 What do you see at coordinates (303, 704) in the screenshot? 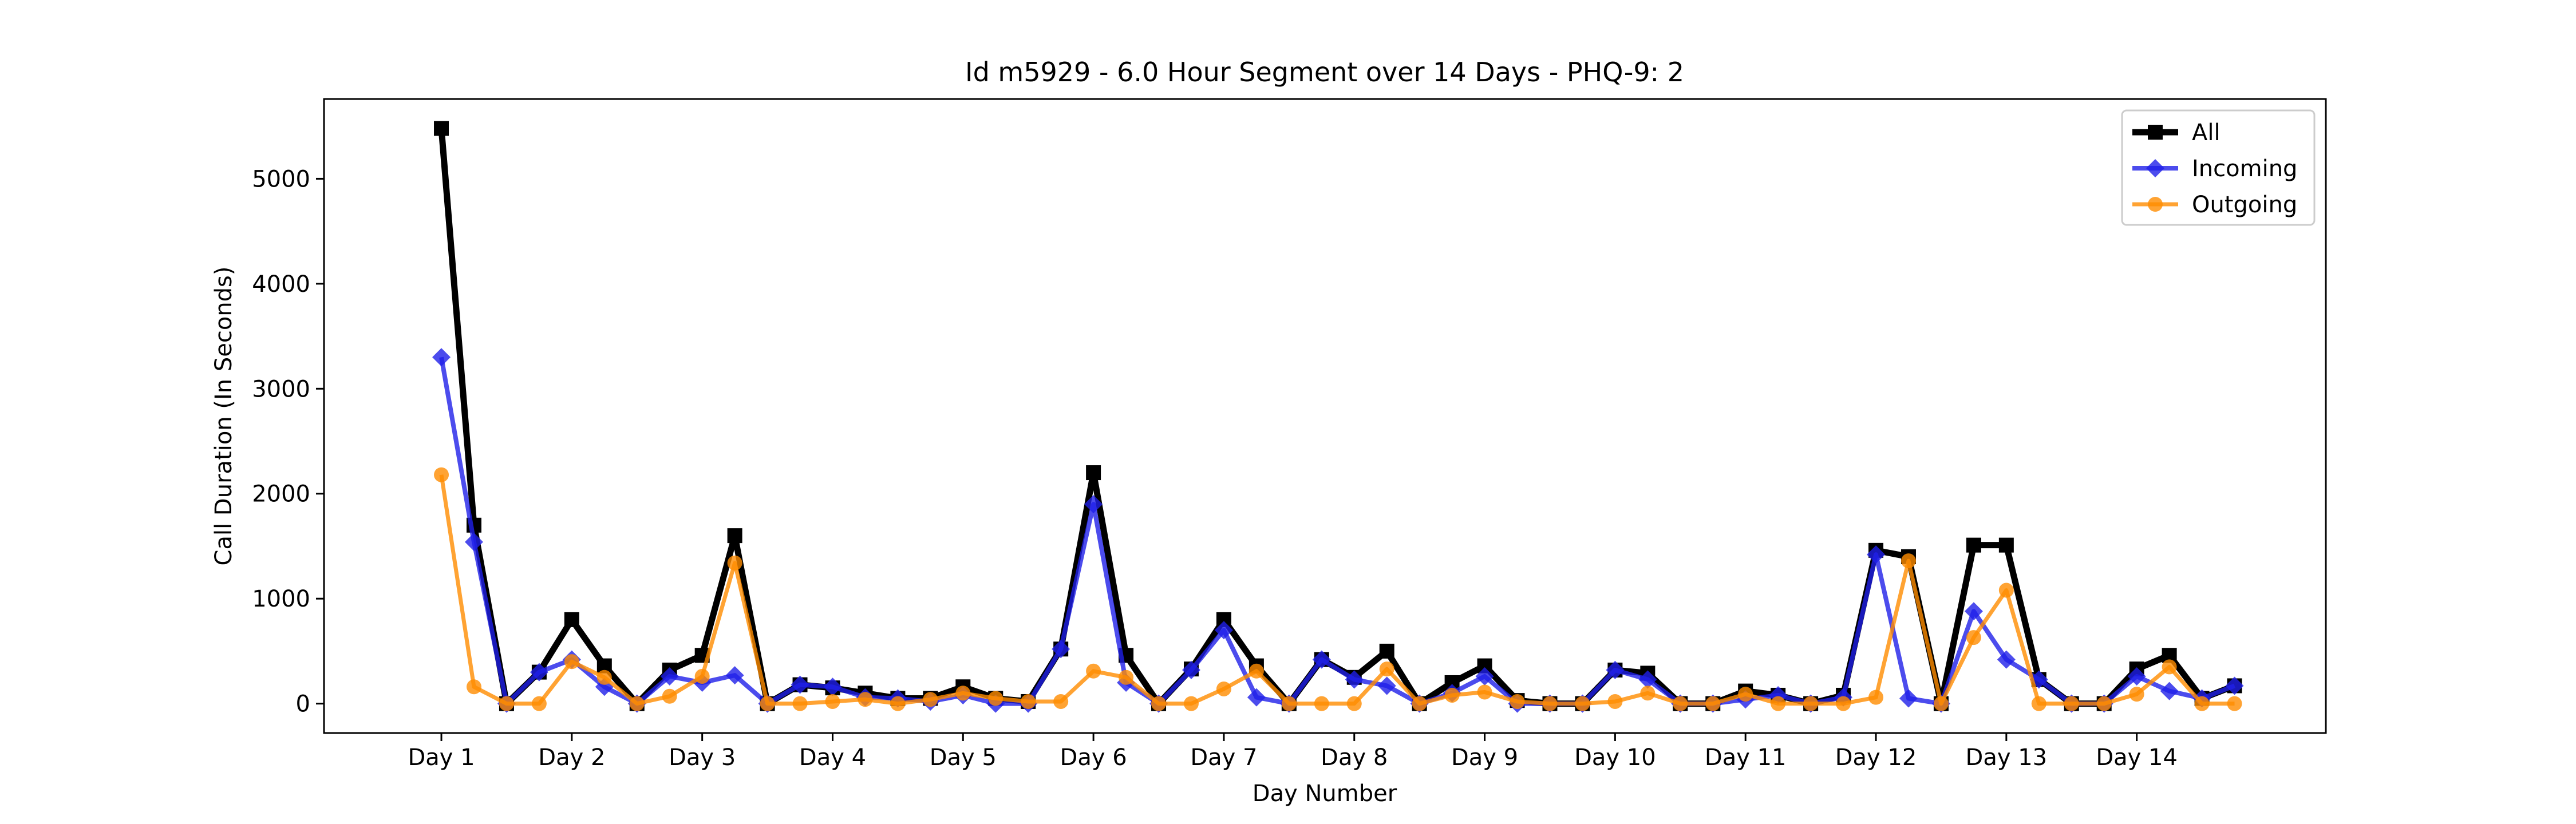
I see `y-tick-label: 0` at bounding box center [303, 704].